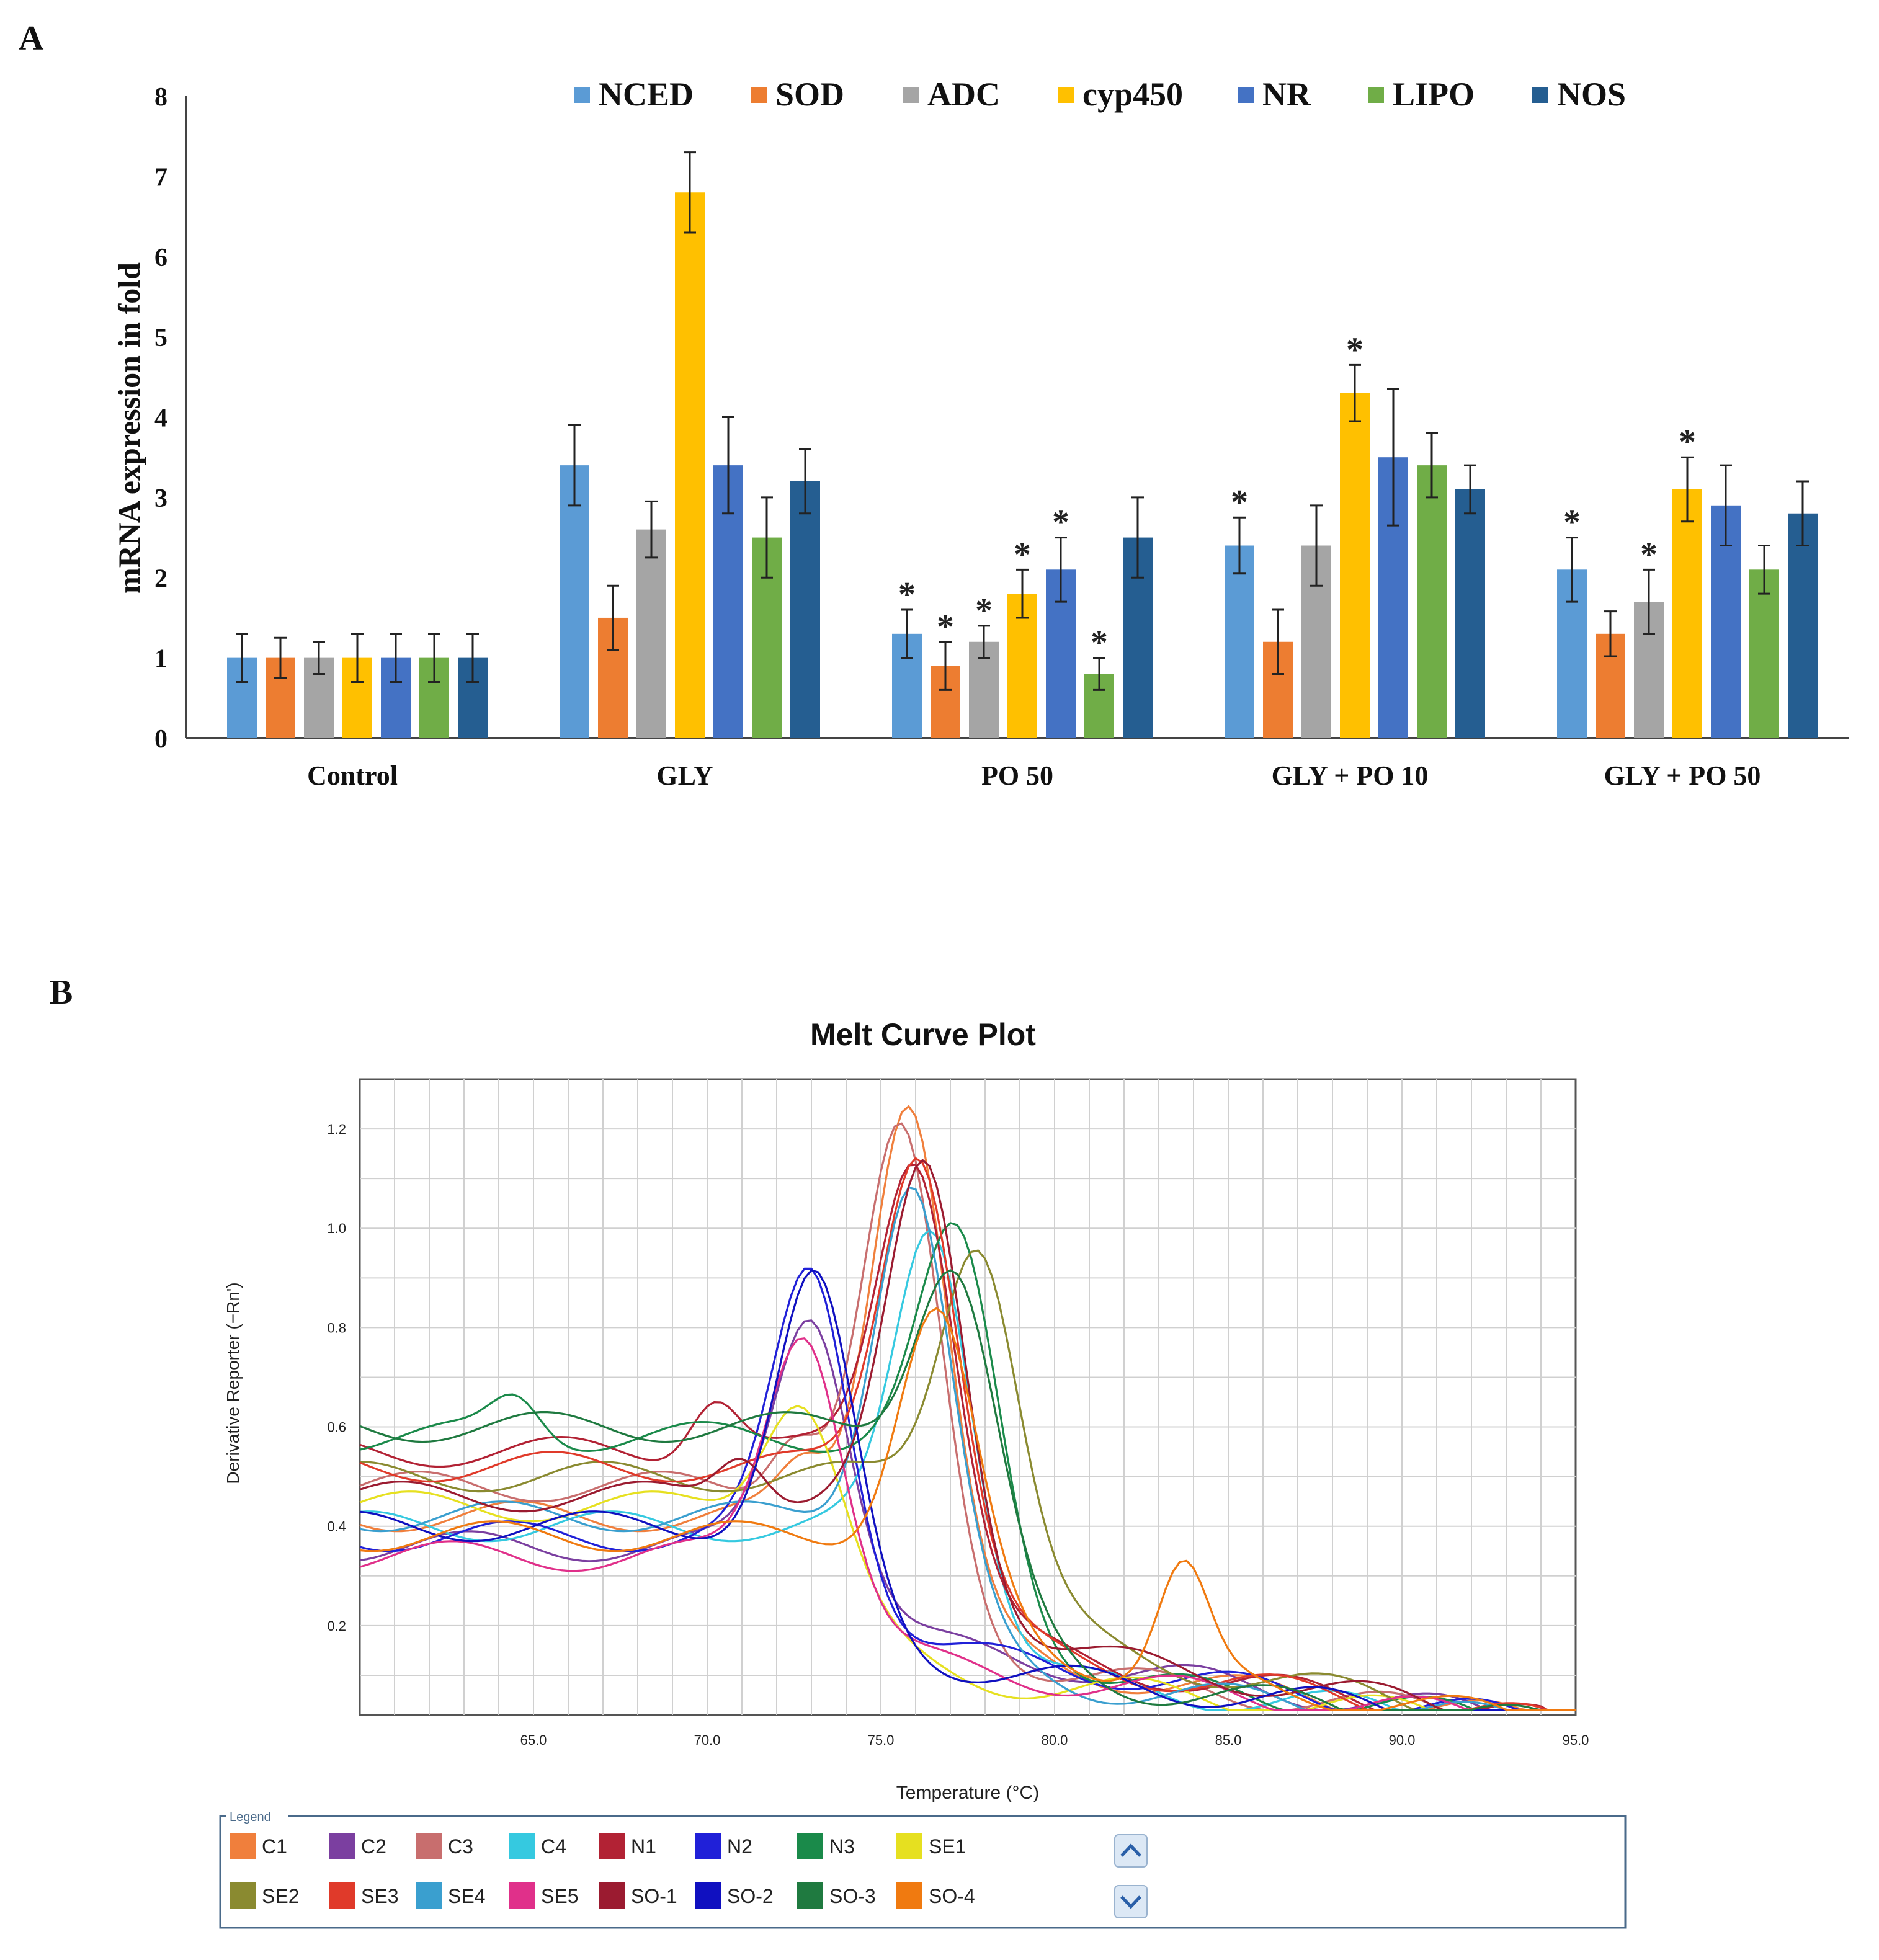 Image resolution: width=1879 pixels, height=1960 pixels. I want to click on y-tick-label: 0, so click(160, 739).